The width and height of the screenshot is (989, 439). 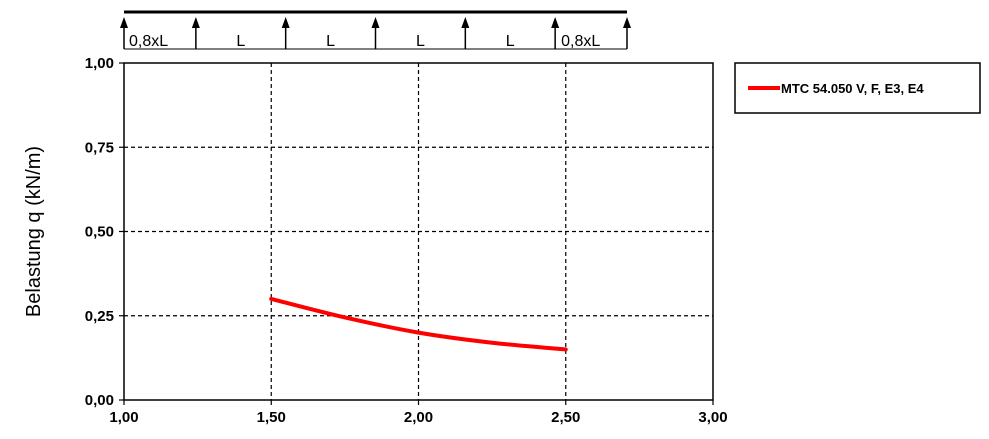 I want to click on x-tick-label: 1,50, so click(x=271, y=417).